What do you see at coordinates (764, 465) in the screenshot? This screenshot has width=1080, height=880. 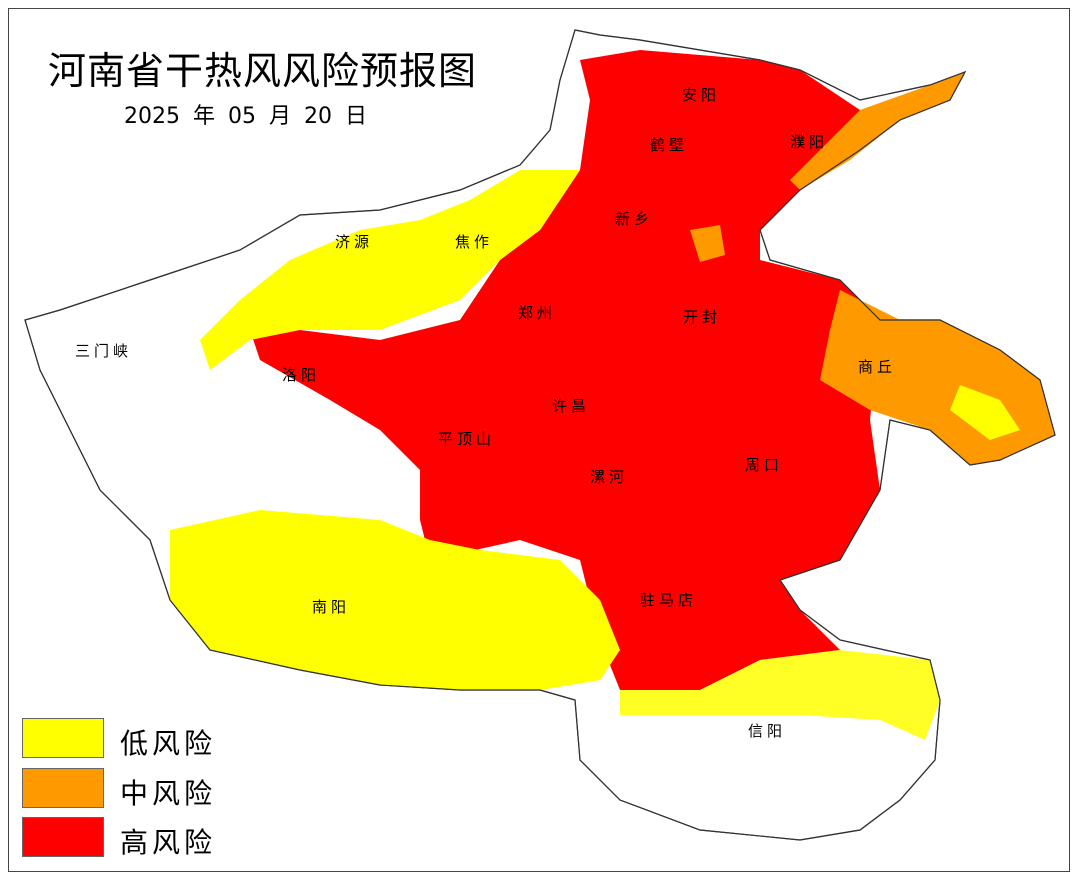 I see `city-label-zhoukou: 周口` at bounding box center [764, 465].